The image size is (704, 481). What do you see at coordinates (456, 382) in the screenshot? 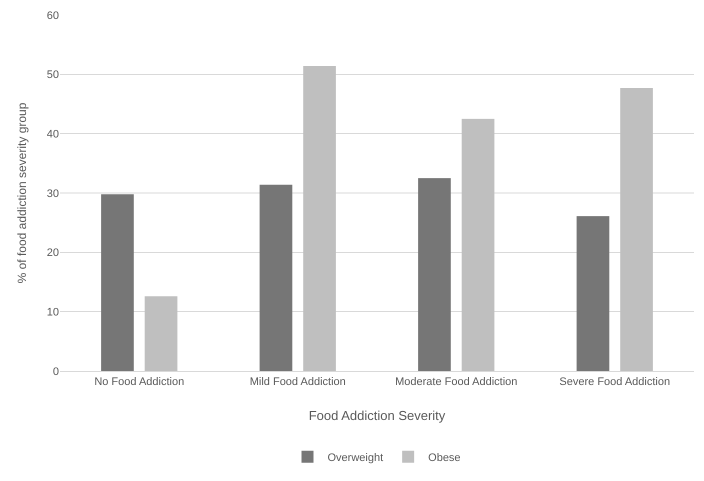
I see `x-tick-label: Moderate Food Addiction` at bounding box center [456, 382].